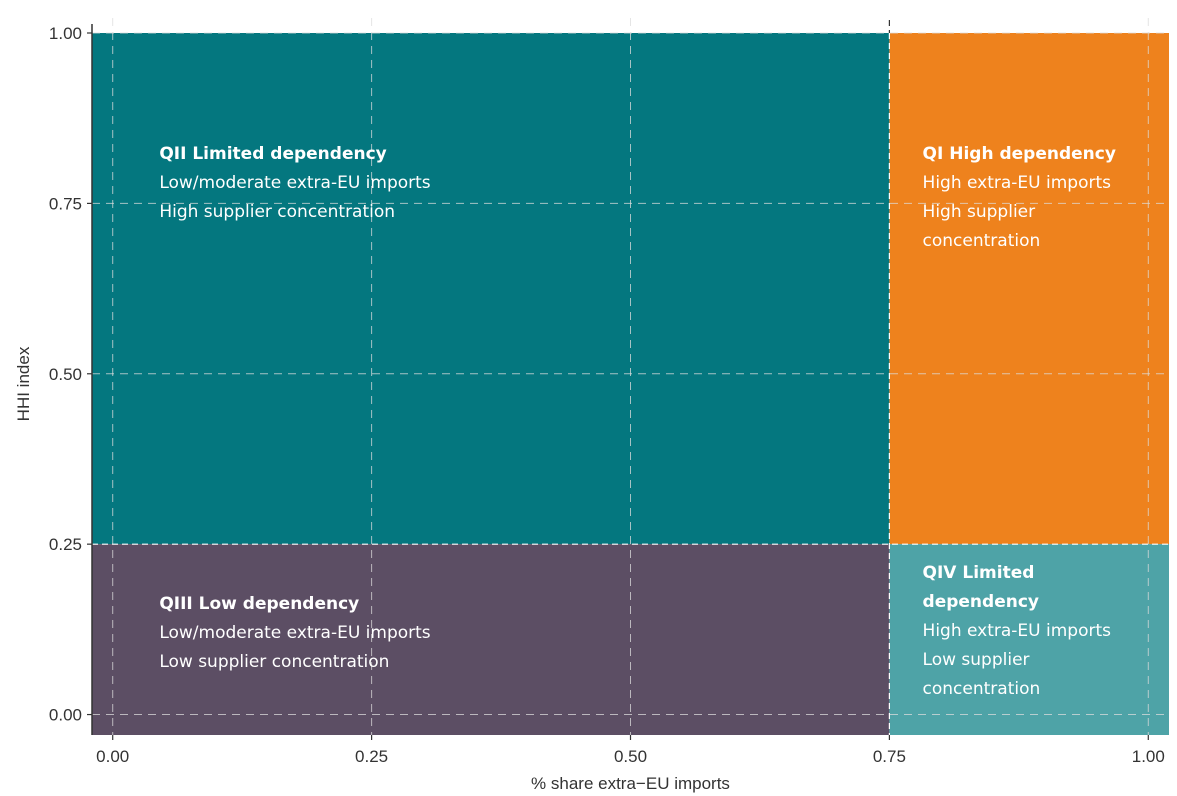 The height and width of the screenshot is (796, 1177). What do you see at coordinates (65, 203) in the screenshot?
I see `y-tick-label-3: 0.75` at bounding box center [65, 203].